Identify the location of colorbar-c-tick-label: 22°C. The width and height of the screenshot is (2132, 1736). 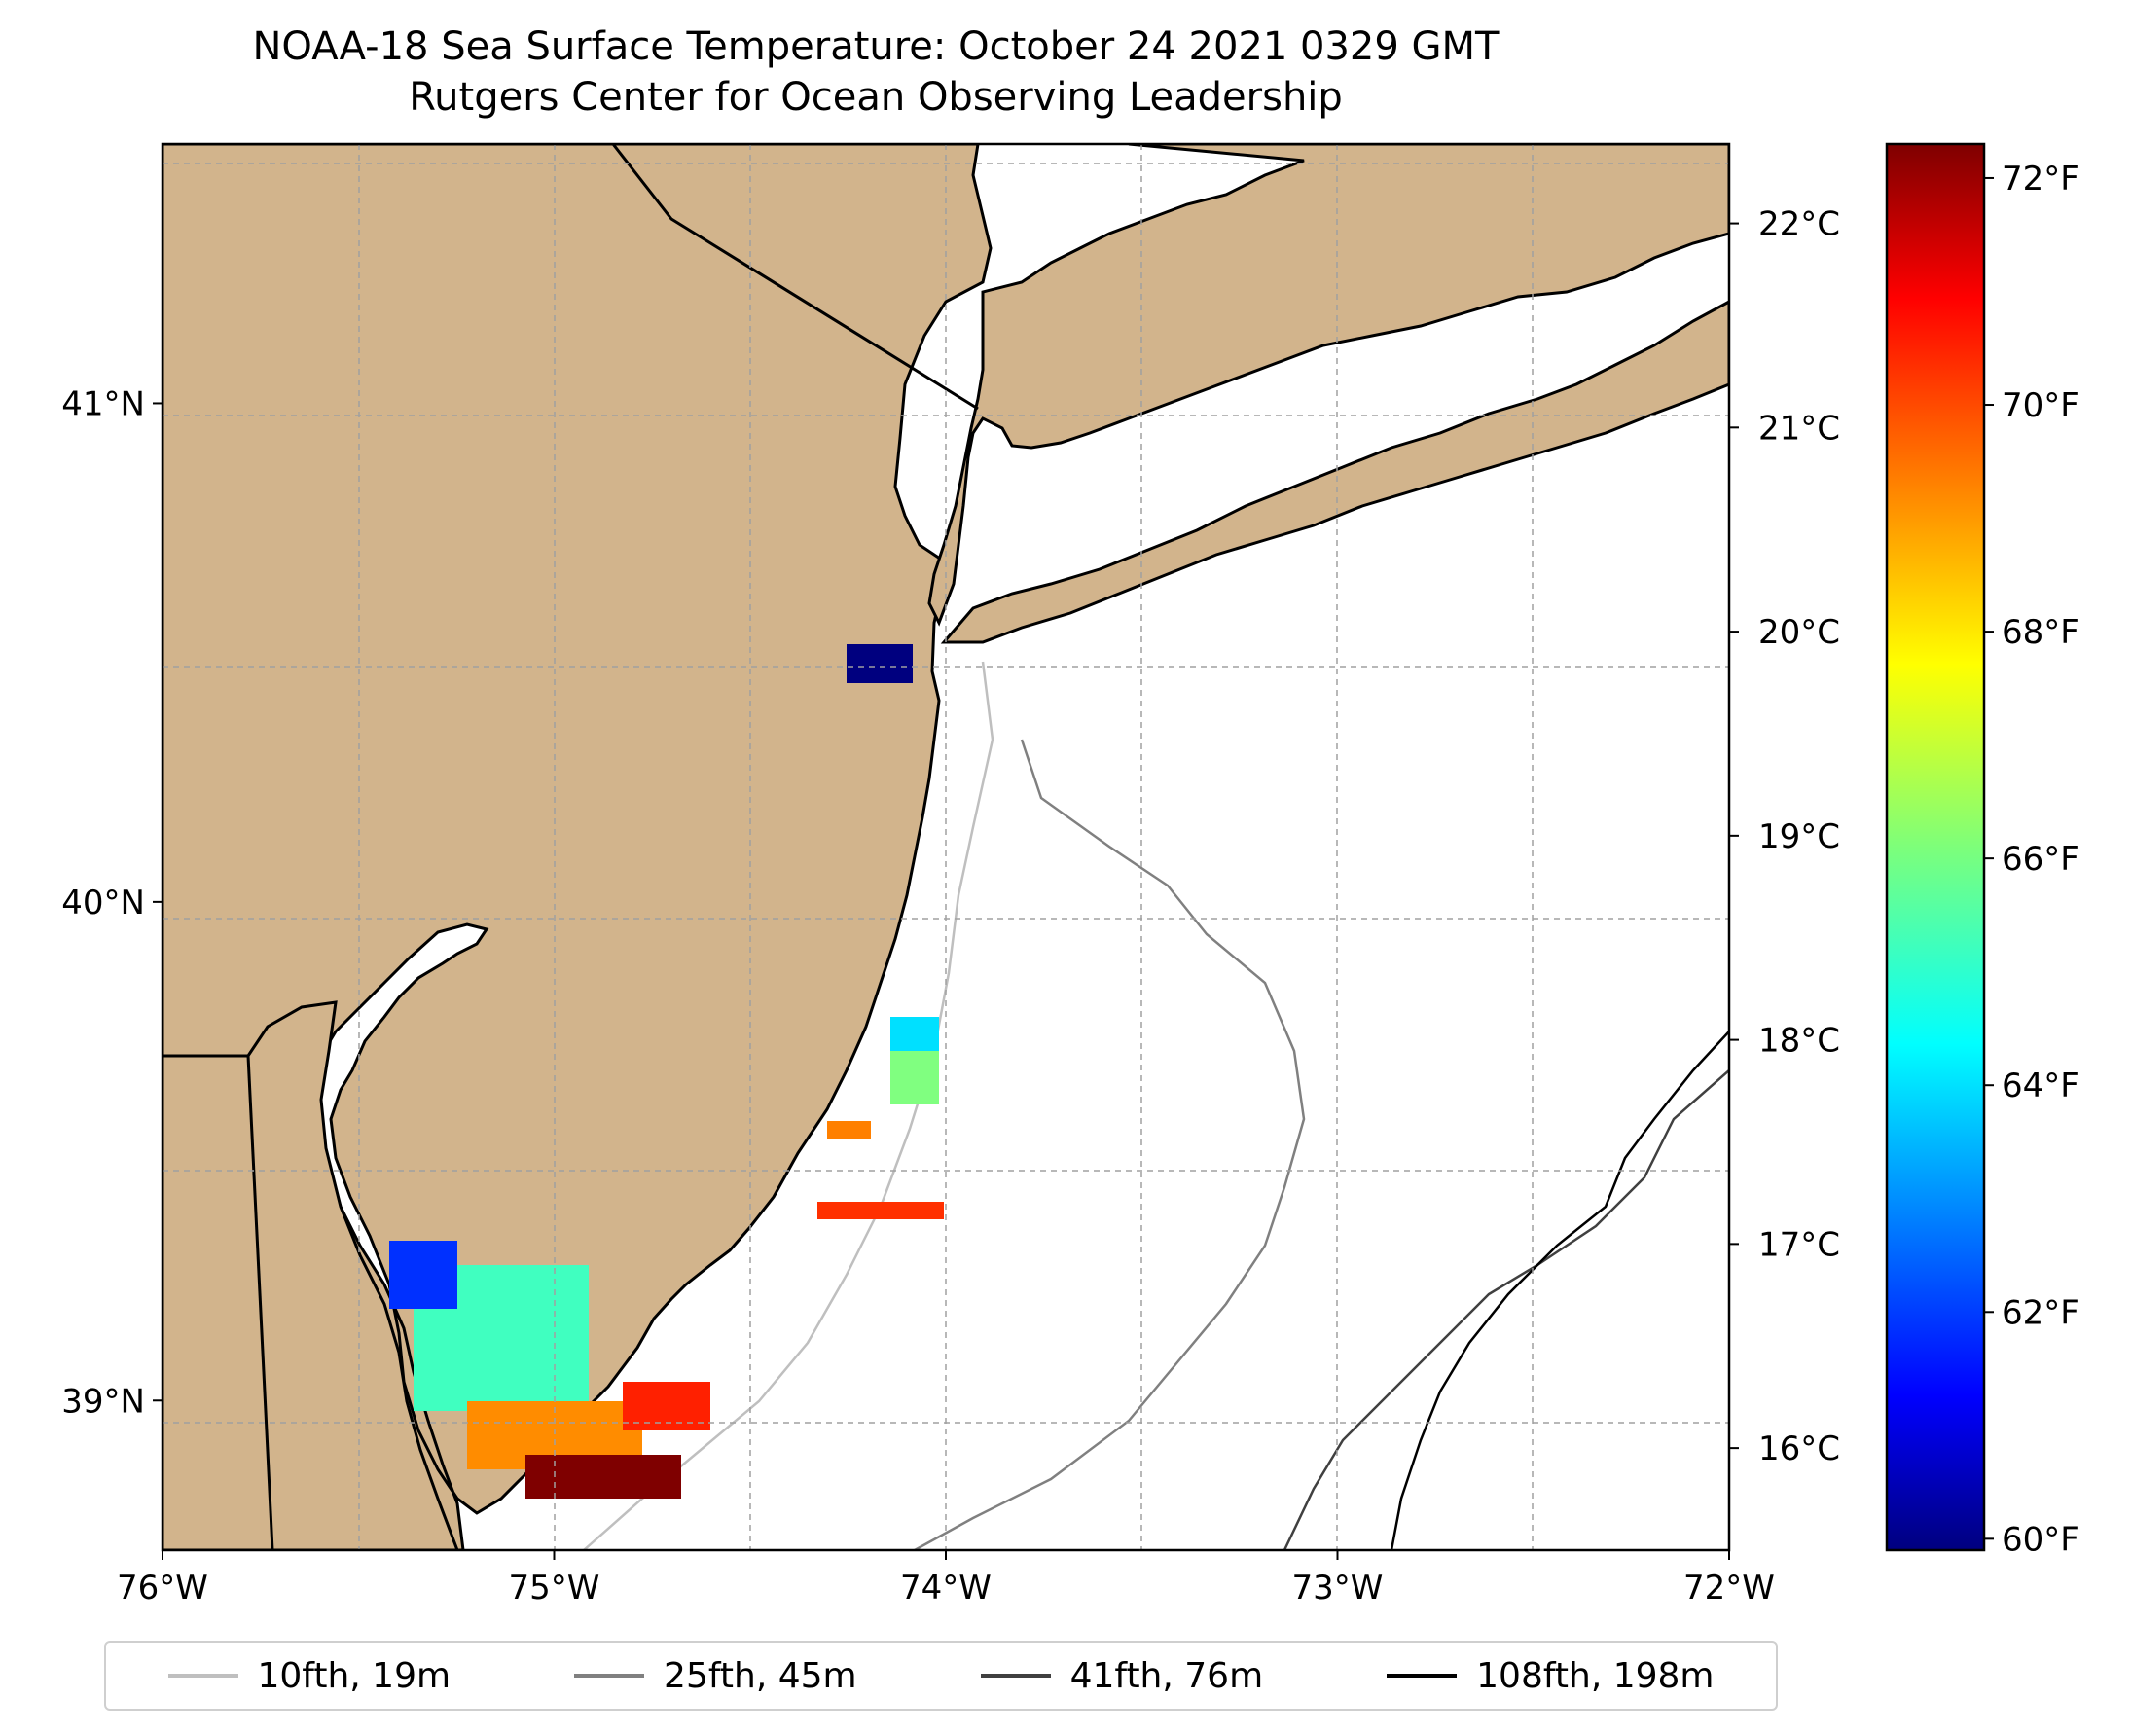
(1799, 225).